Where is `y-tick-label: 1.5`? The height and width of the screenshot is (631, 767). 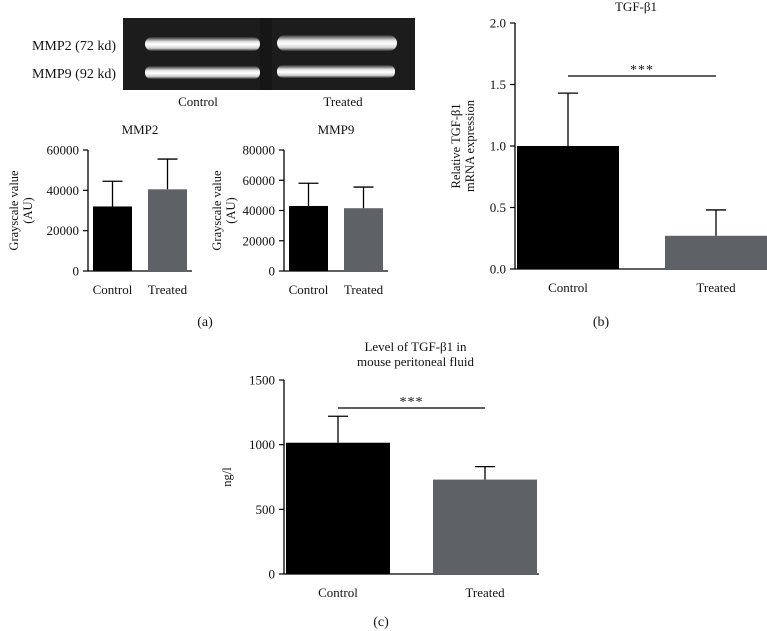
y-tick-label: 1.5 is located at coordinates (498, 84).